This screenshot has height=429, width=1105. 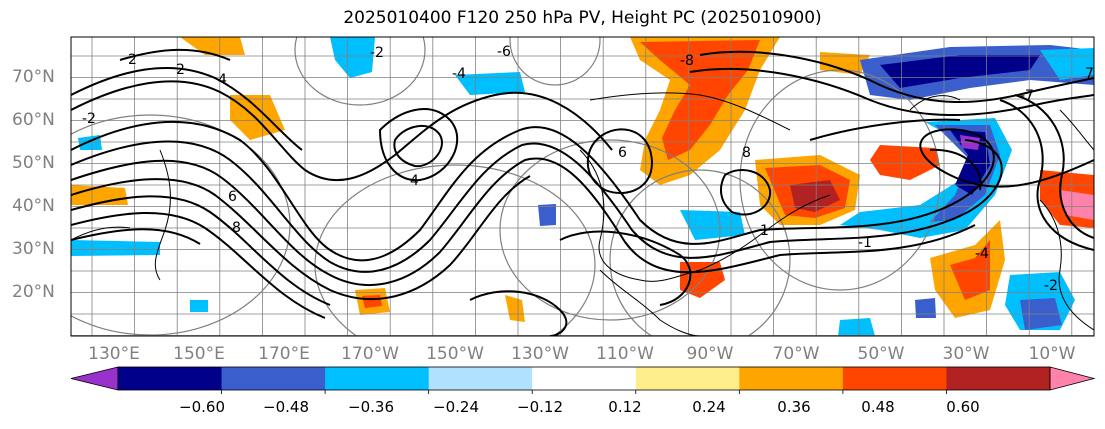 I want to click on lon-label: 130°E, so click(x=114, y=354).